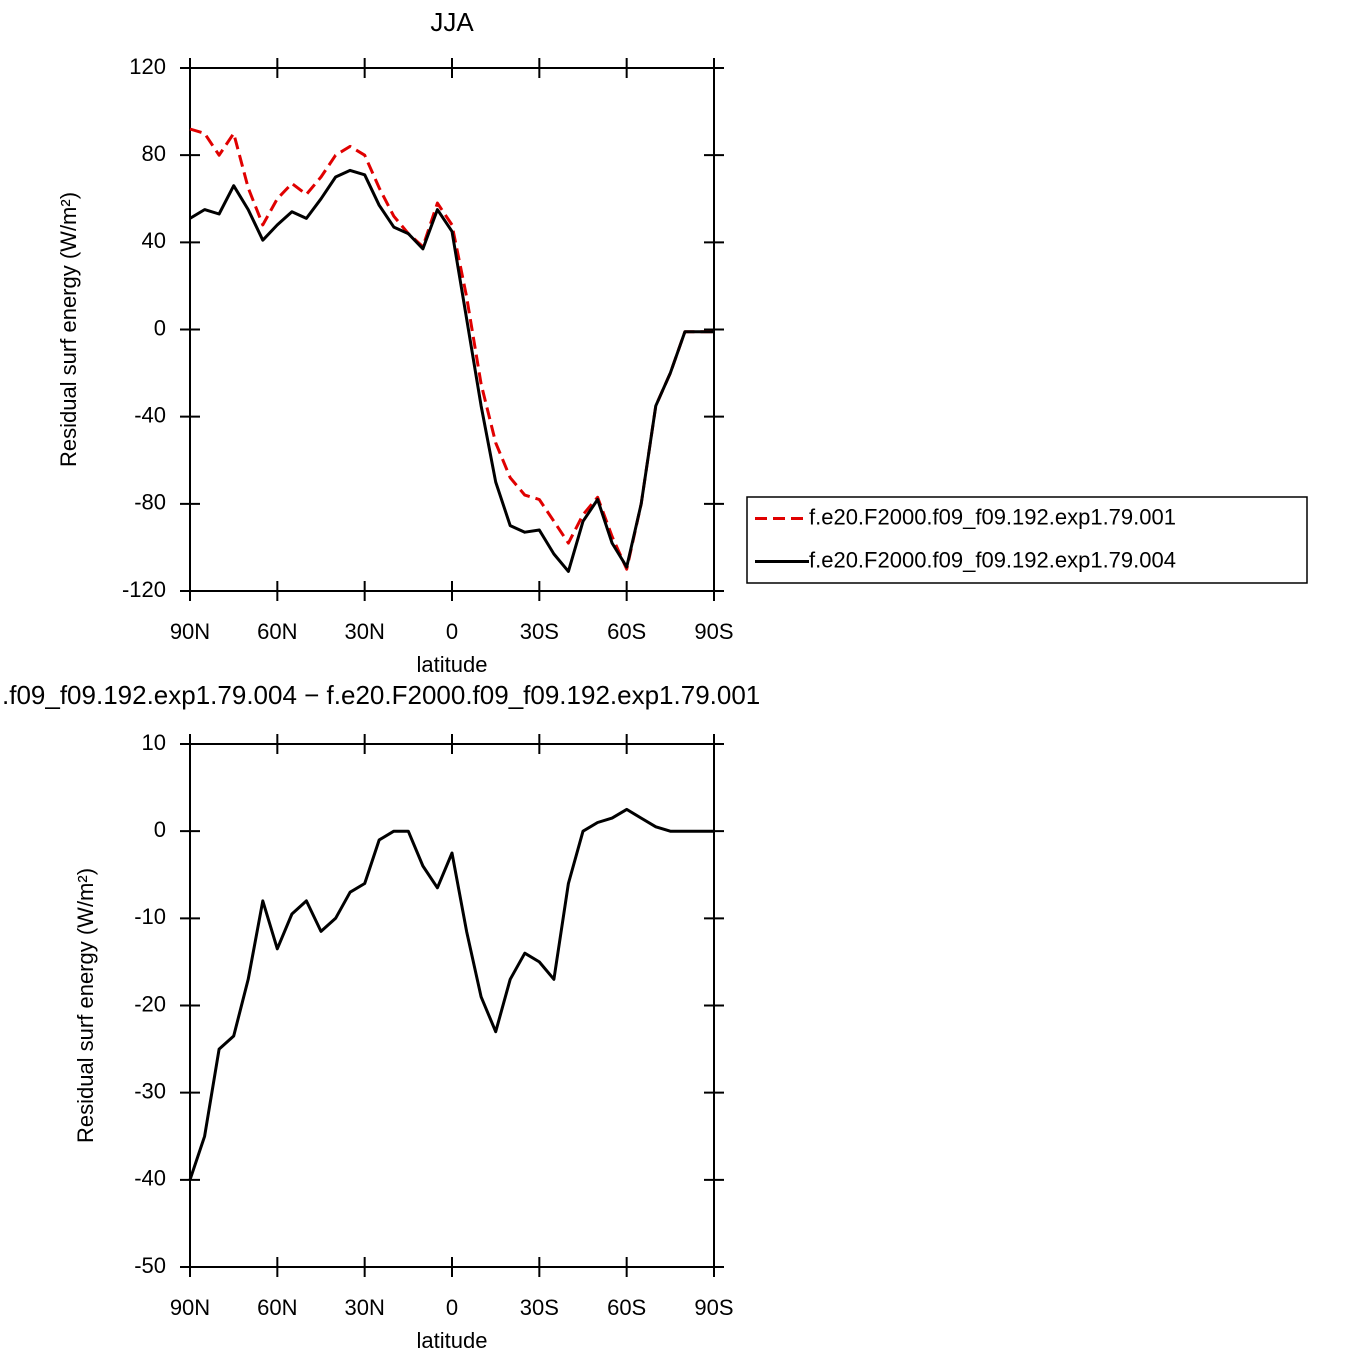  I want to click on y-tick-label: -20, so click(150, 1003).